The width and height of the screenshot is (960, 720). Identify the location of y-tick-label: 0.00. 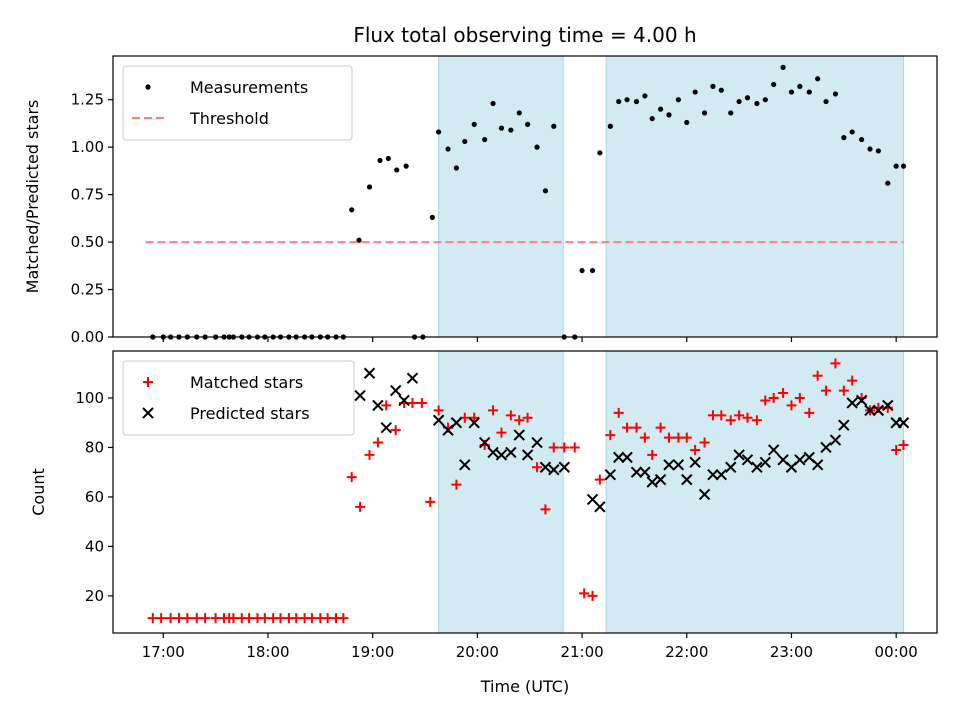
(87, 337).